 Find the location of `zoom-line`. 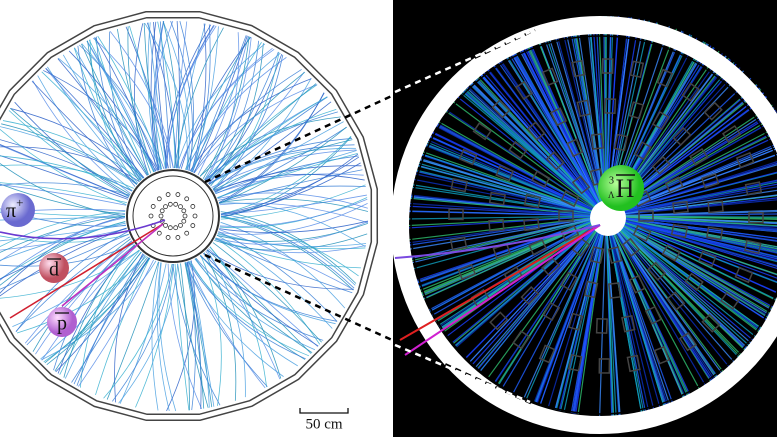

zoom-line is located at coordinates (462, 373).